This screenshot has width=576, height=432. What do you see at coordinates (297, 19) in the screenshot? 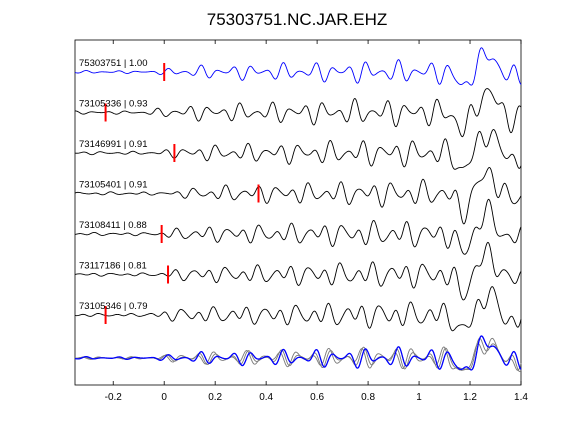
I see `chart-title: 75303751.NC.JAR.EHZ` at bounding box center [297, 19].